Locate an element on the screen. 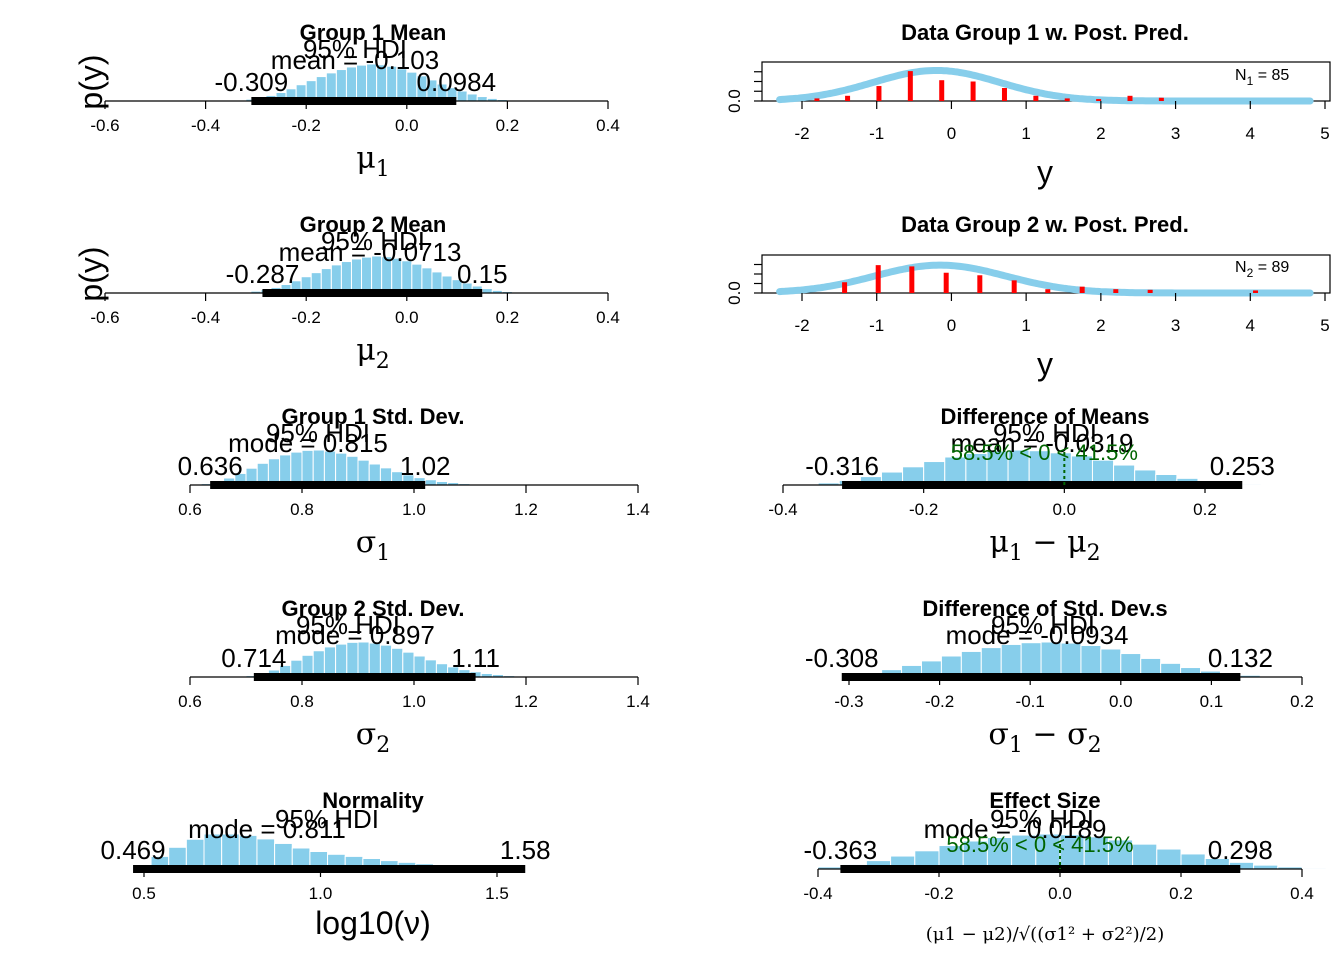  x-axis-label-symbol: σ is located at coordinates (998, 734).